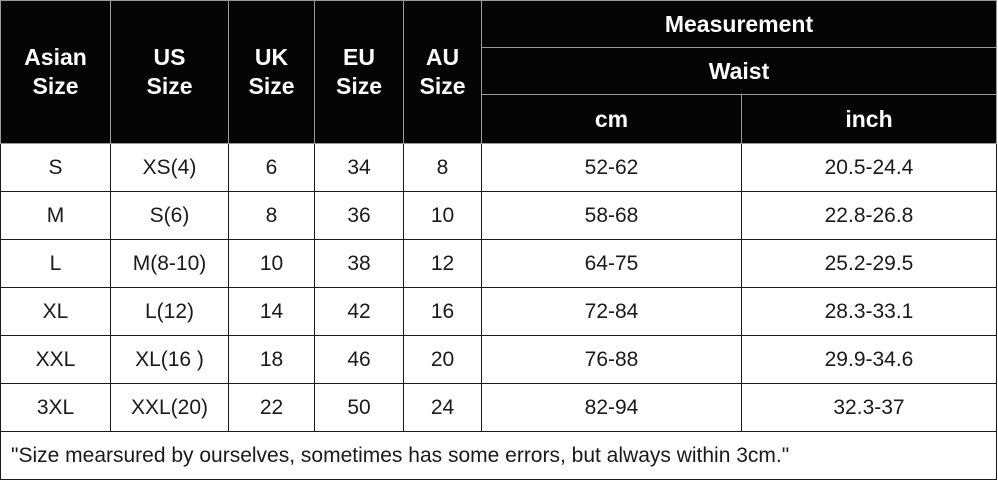 This screenshot has height=480, width=998. I want to click on table-row: M S(6) 8 36 10 58-68 22.8-26.8, so click(498, 215).